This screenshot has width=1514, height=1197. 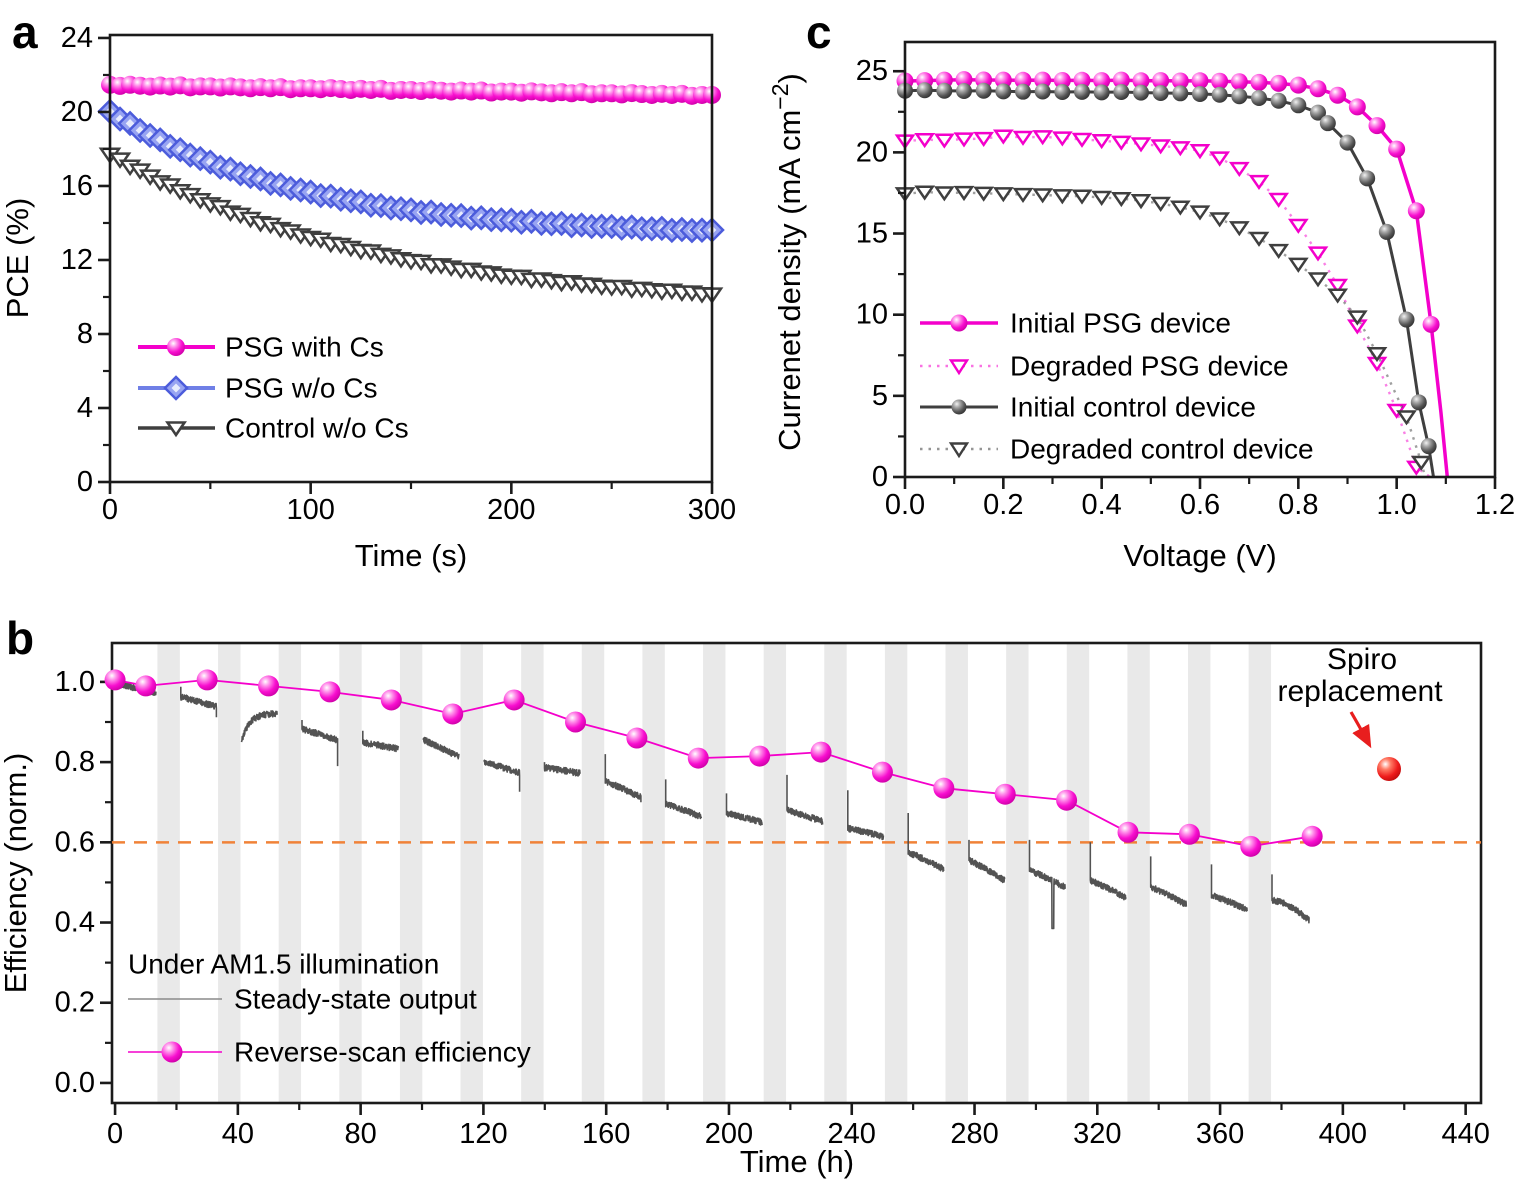 What do you see at coordinates (1360, 712) in the screenshot?
I see `spiro-replacement-annotation: Spiro replacement` at bounding box center [1360, 712].